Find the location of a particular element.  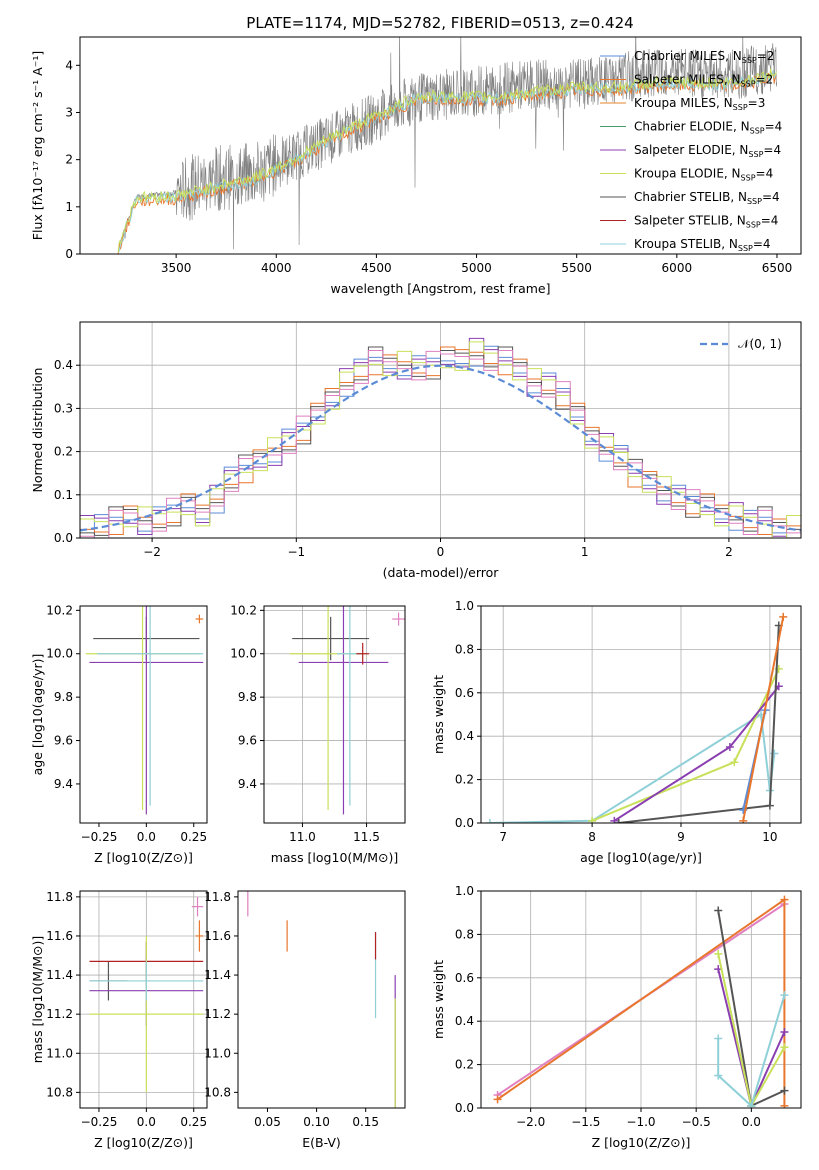

x-axis-label: E(B-V) is located at coordinates (321, 1142).